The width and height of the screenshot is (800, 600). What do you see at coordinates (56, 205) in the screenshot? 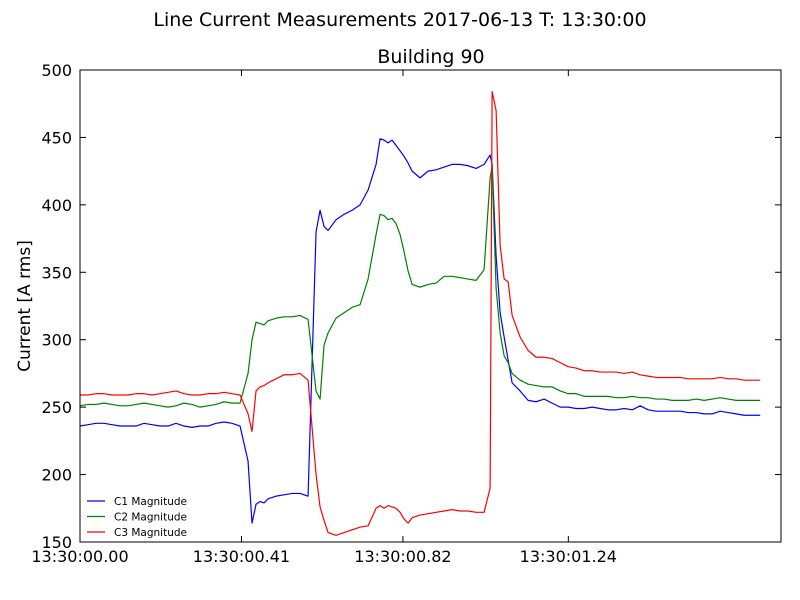
I see `y-tick-label: 400` at bounding box center [56, 205].